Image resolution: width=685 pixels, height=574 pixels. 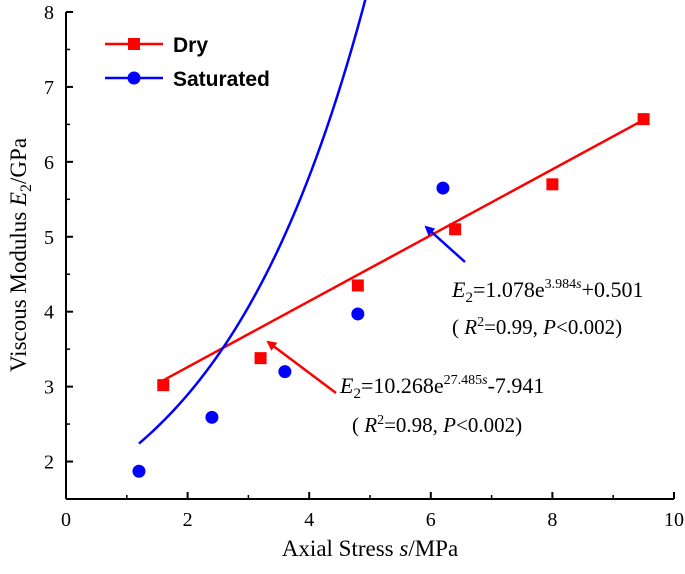 What do you see at coordinates (49, 88) in the screenshot?
I see `y-tick-label: 7` at bounding box center [49, 88].